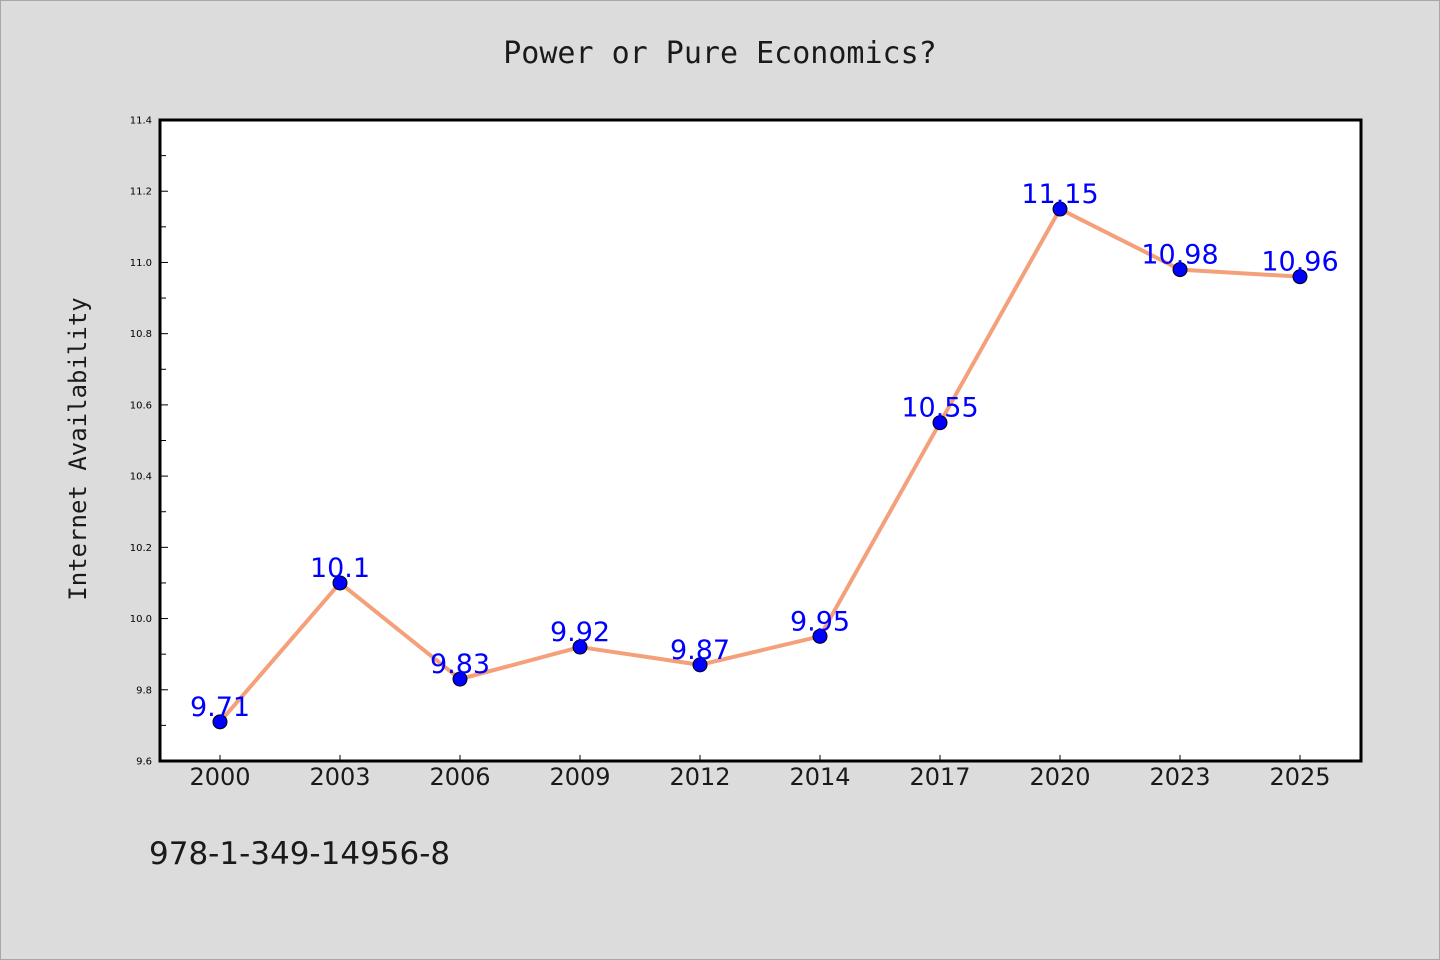 This screenshot has height=960, width=1440. Describe the element at coordinates (339, 777) in the screenshot. I see `x-tick-label: 2003` at that location.